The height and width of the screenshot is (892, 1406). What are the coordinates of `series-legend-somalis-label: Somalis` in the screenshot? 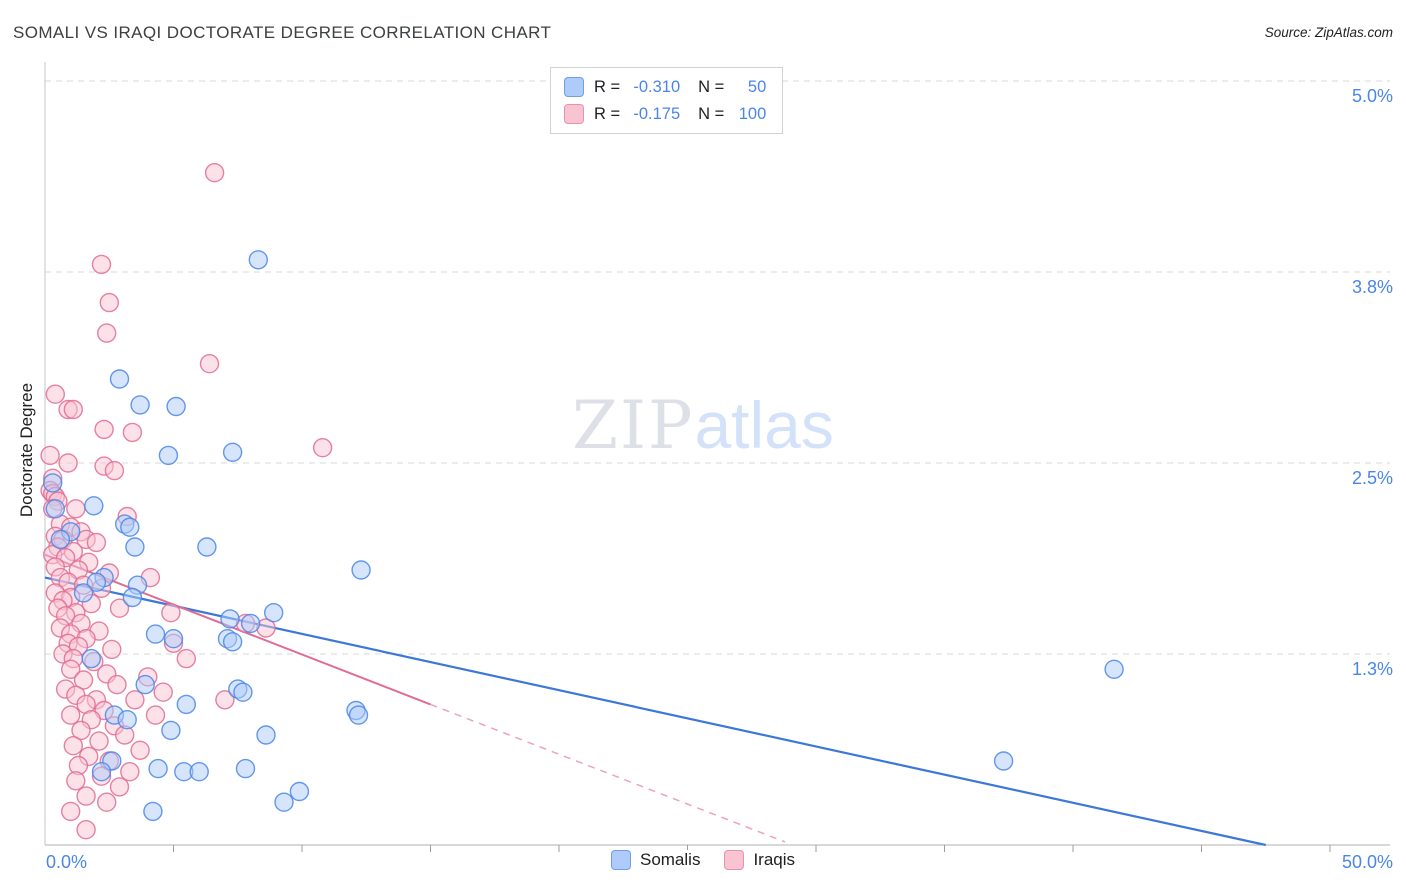 It's located at (670, 859).